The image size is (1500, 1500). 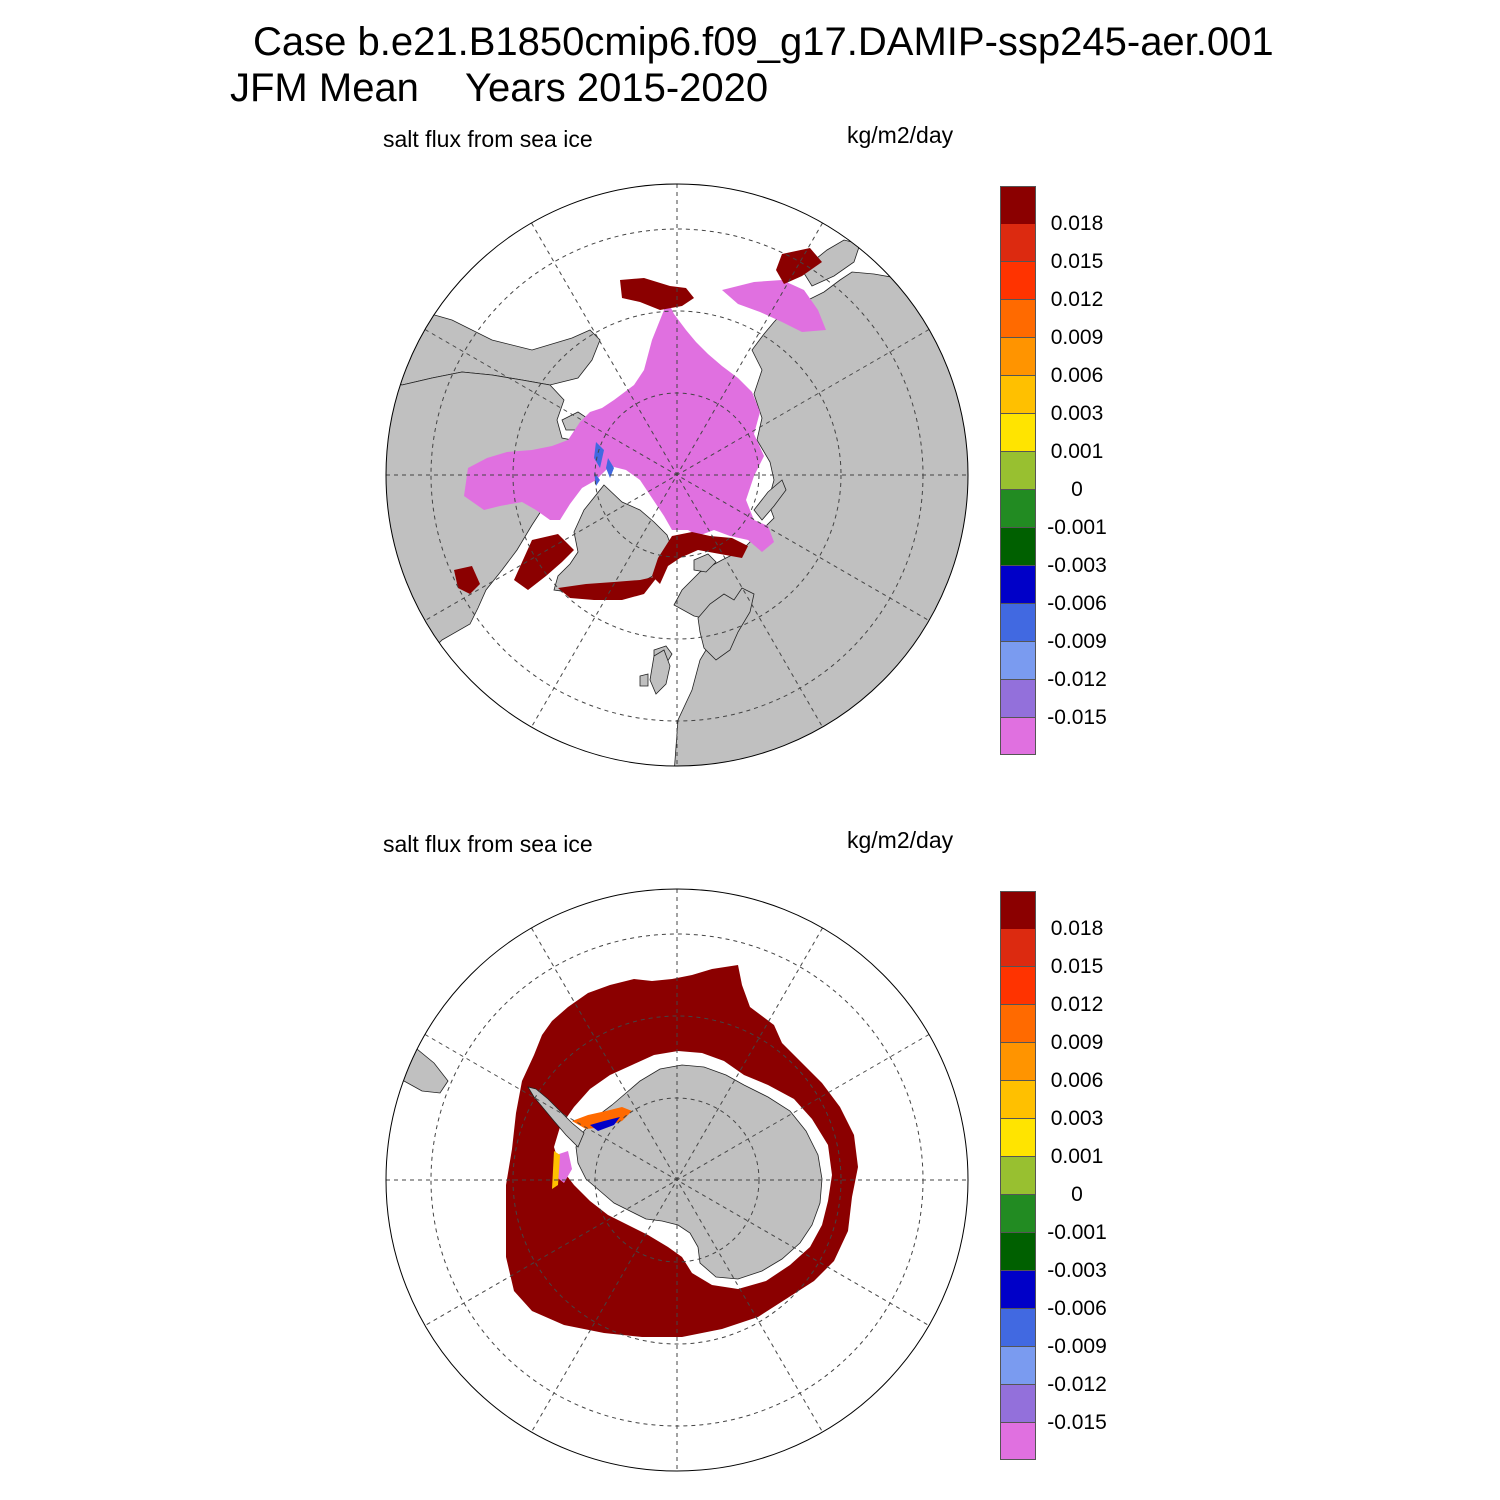 What do you see at coordinates (467, 580) in the screenshot?
I see `hudson-positive-flux` at bounding box center [467, 580].